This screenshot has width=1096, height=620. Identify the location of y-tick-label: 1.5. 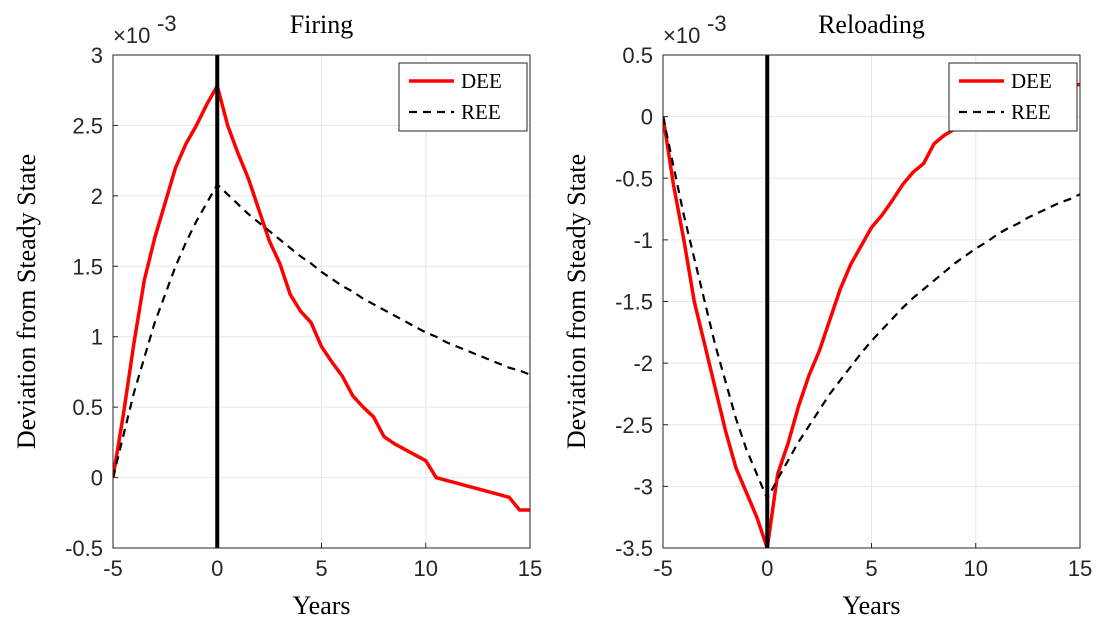
(87, 266).